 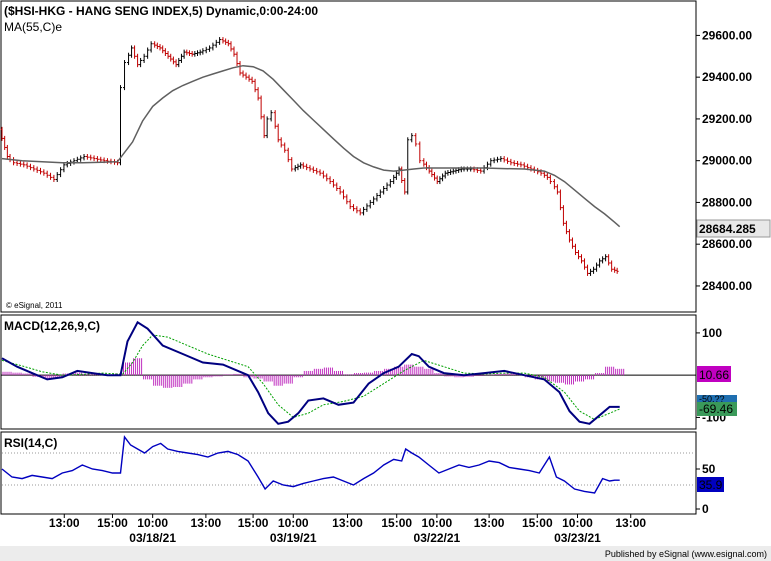 I want to click on macd-badge, so click(x=714, y=374).